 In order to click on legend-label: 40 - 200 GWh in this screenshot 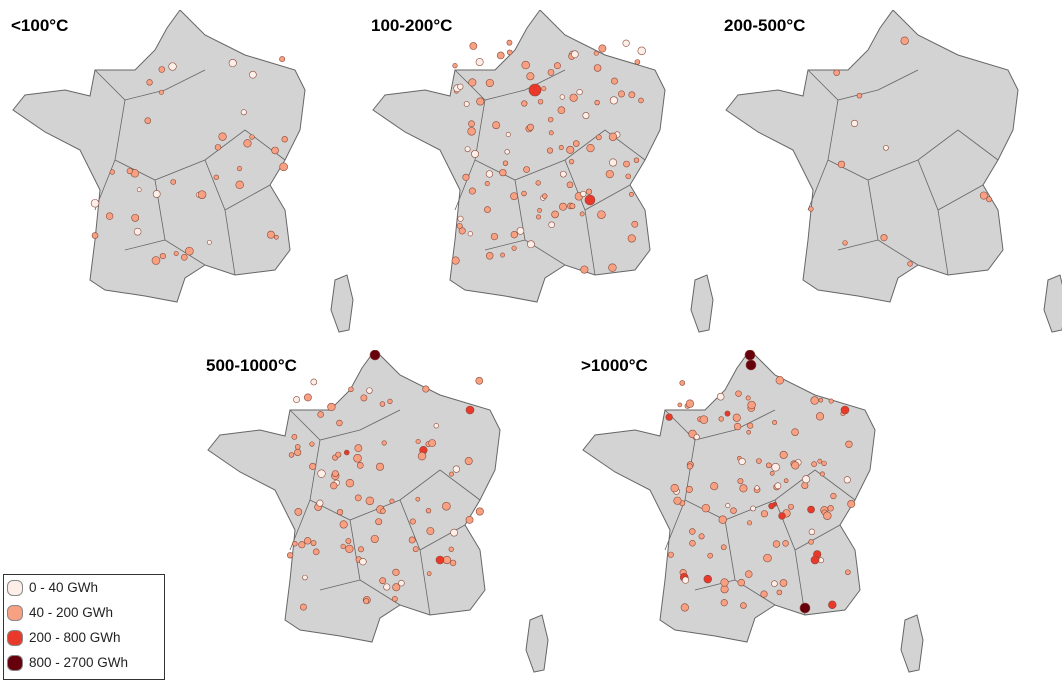, I will do `click(71, 612)`.